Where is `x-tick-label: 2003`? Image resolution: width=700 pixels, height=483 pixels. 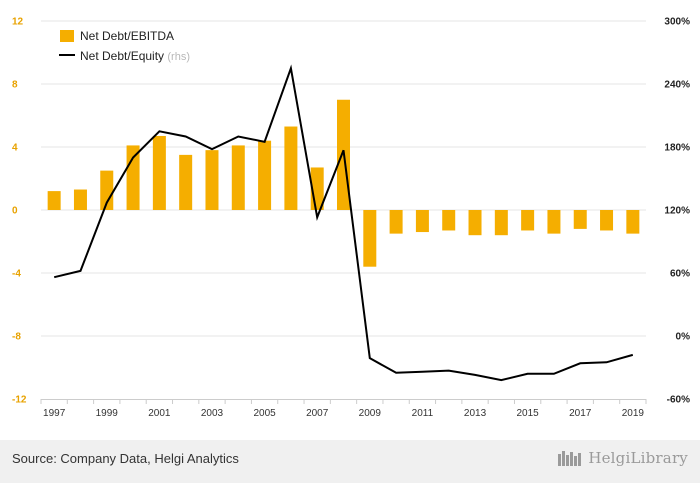 x-tick-label: 2003 is located at coordinates (212, 413).